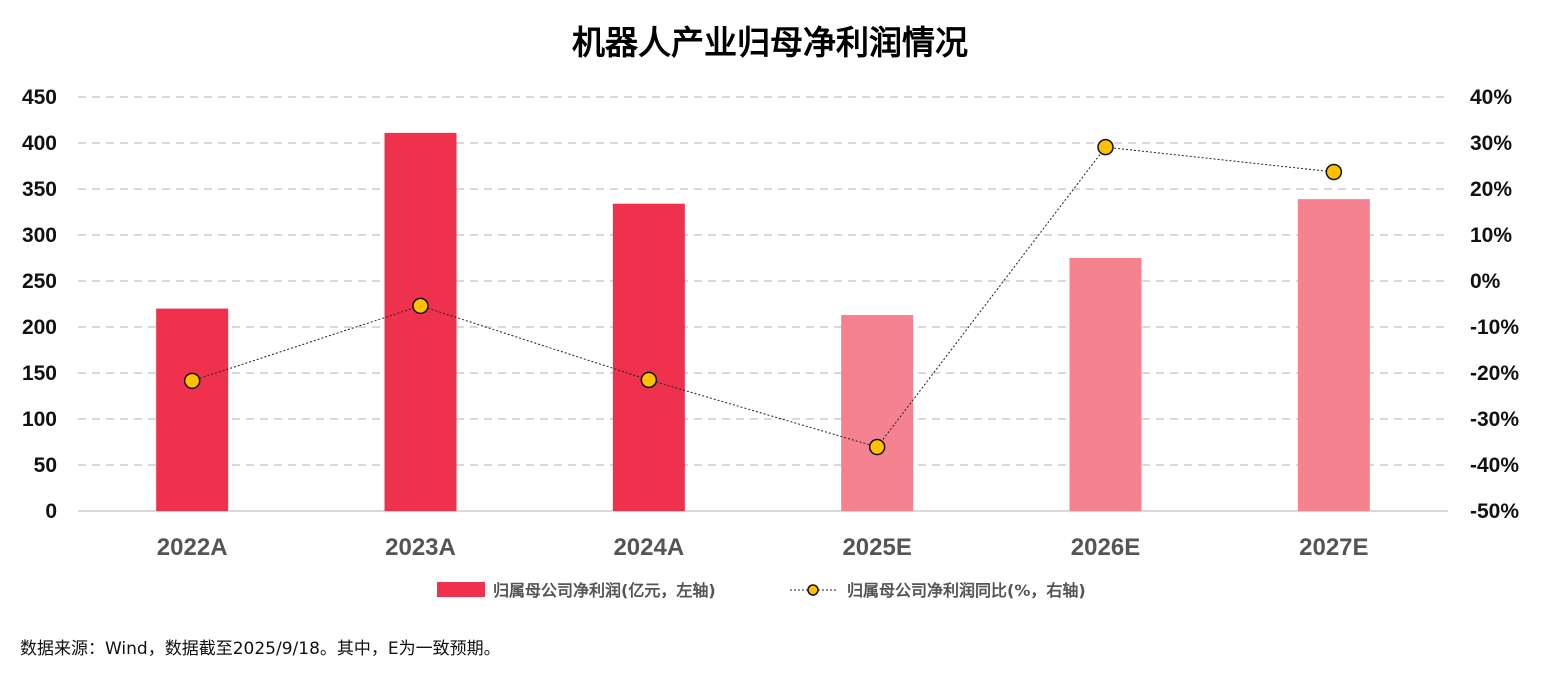 The width and height of the screenshot is (1556, 678). I want to click on x-tick-label: 2022A, so click(192, 547).